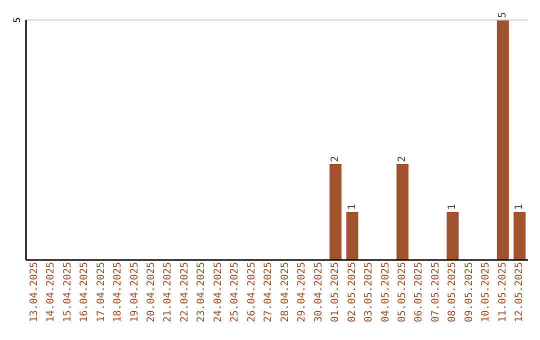  I want to click on x-tick-label: 15.04.2025, so click(68, 292).